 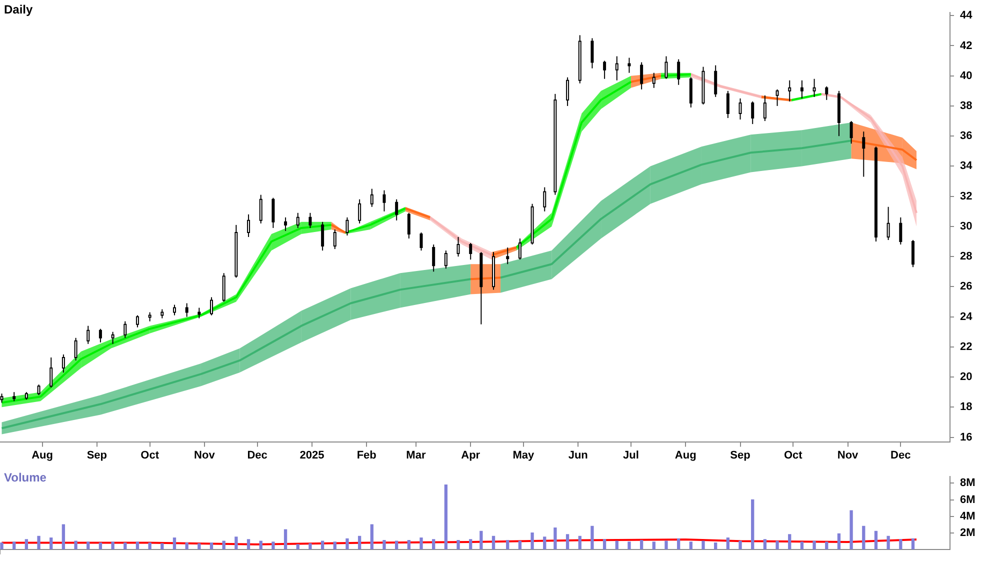 What do you see at coordinates (966, 437) in the screenshot?
I see `y-tick-label: 16` at bounding box center [966, 437].